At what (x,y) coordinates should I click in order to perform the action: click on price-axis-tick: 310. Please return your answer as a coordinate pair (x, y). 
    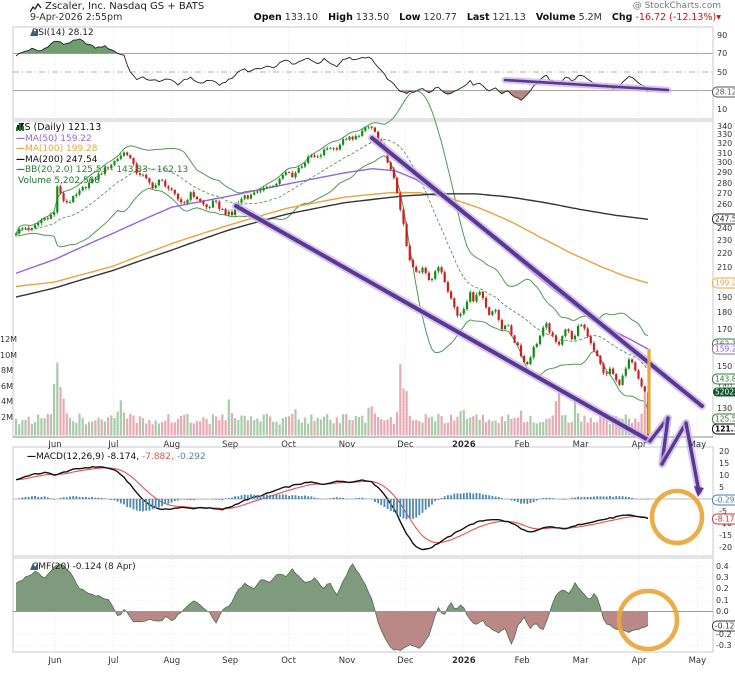
    Looking at the image, I should click on (725, 153).